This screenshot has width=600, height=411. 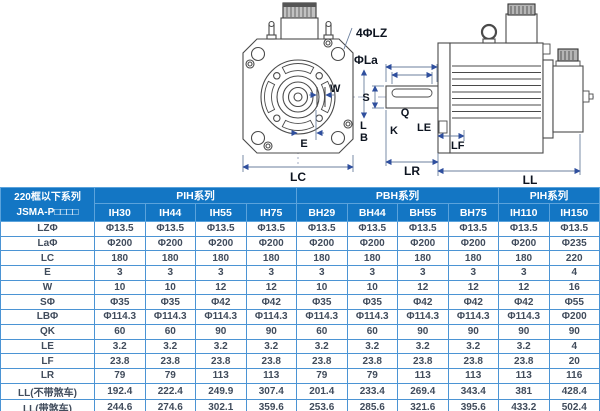 I want to click on dimension-value-cell: 428.4, so click(x=574, y=391).